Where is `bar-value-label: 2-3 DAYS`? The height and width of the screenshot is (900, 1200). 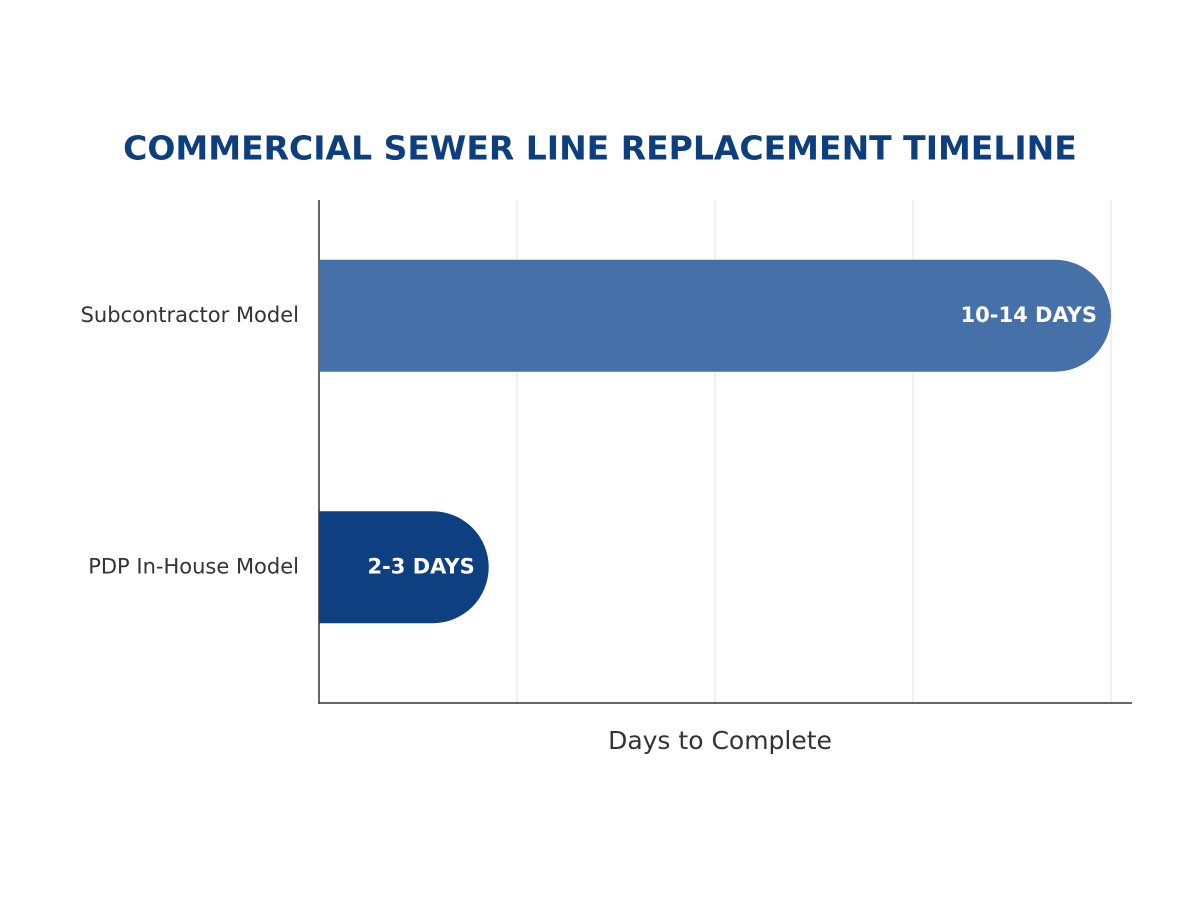
bar-value-label: 2-3 DAYS is located at coordinates (420, 566).